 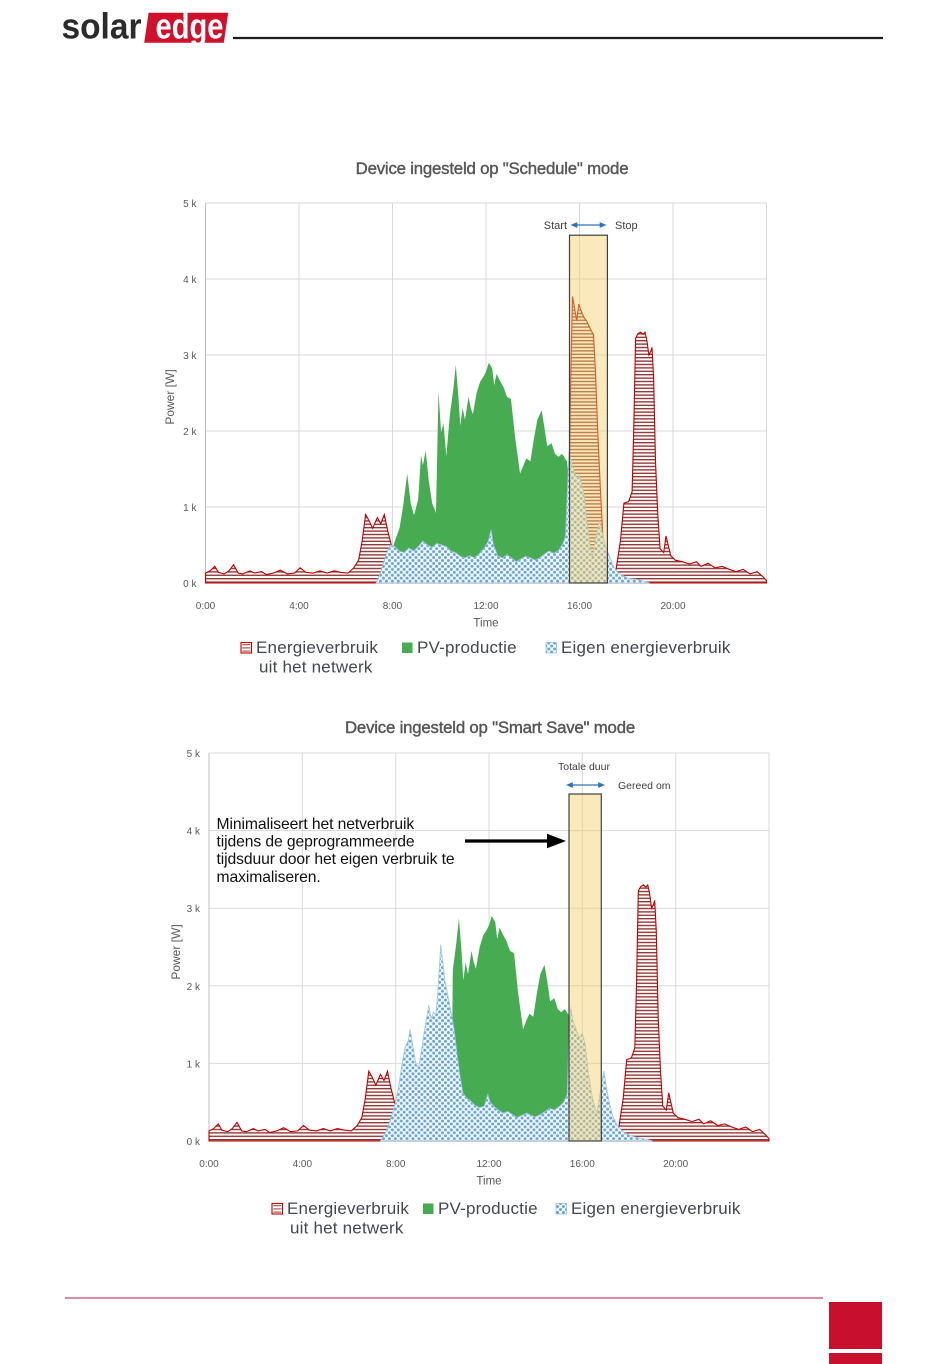 What do you see at coordinates (336, 859) in the screenshot?
I see `svg-text:tijdsduur door het eigen verbr: tijdsduur door het eigen verbruik te` at bounding box center [336, 859].